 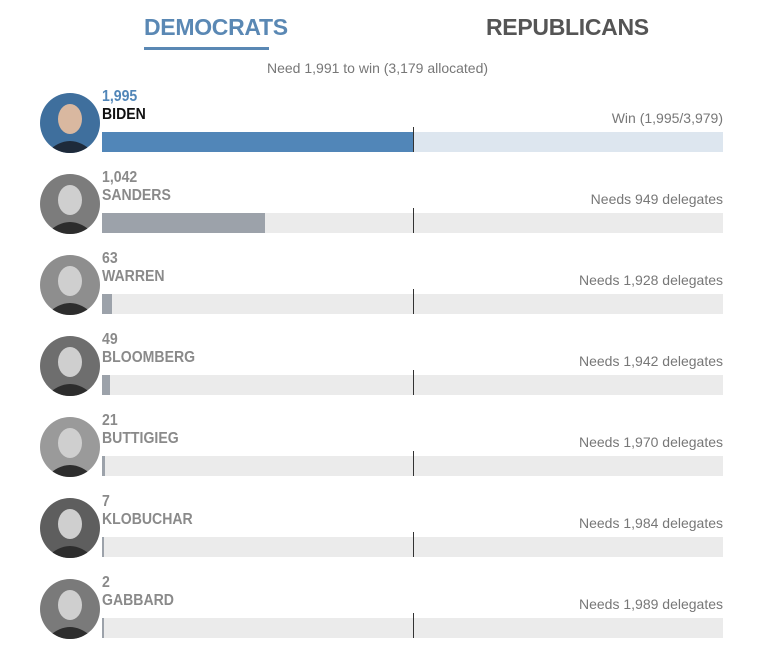 I want to click on delegate-status-text: Needs 1,970 delegates, so click(x=651, y=442).